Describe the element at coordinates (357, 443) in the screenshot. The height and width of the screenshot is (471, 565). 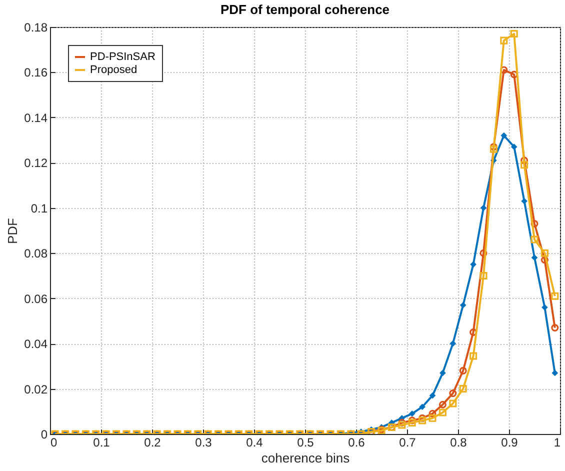
I see `x-tick-label: 0.6` at that location.